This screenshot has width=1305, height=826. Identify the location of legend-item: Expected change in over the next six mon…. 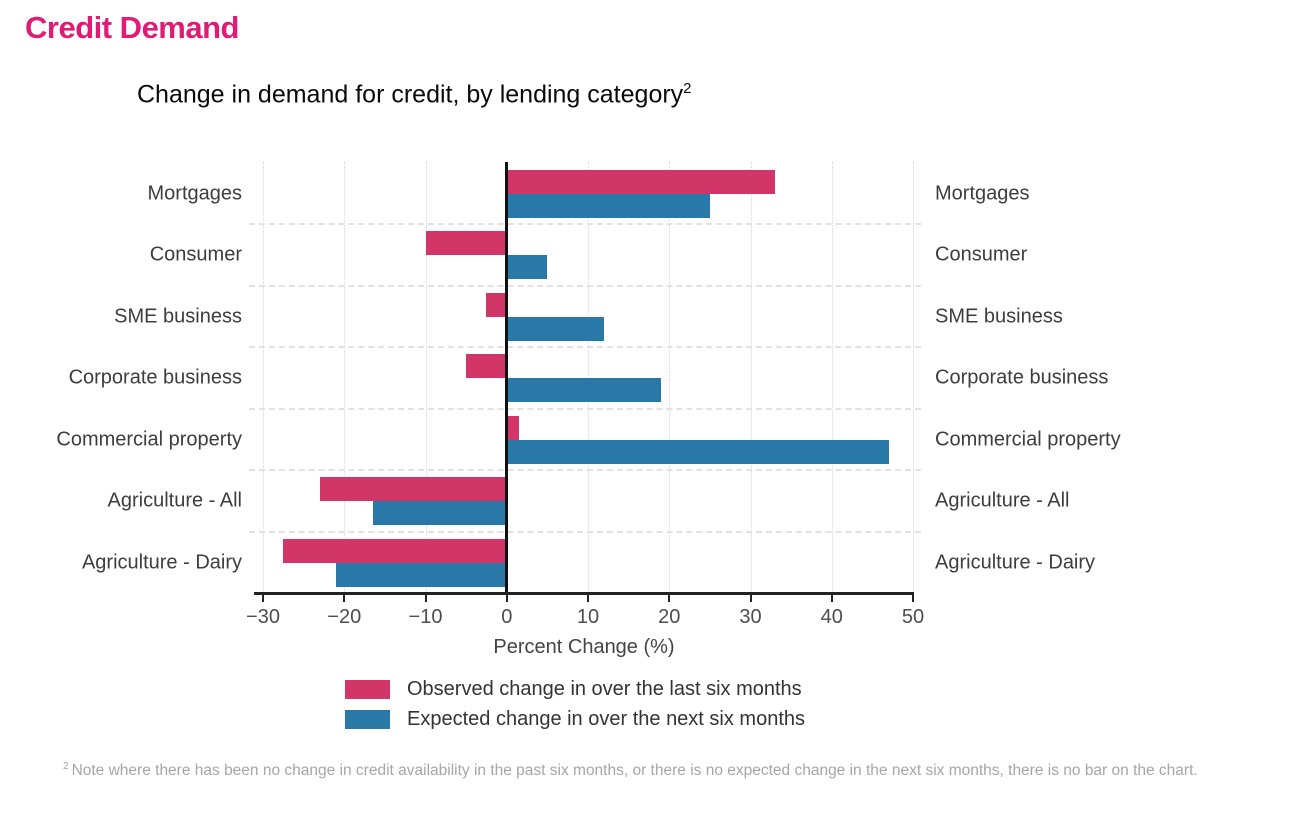
(575, 719).